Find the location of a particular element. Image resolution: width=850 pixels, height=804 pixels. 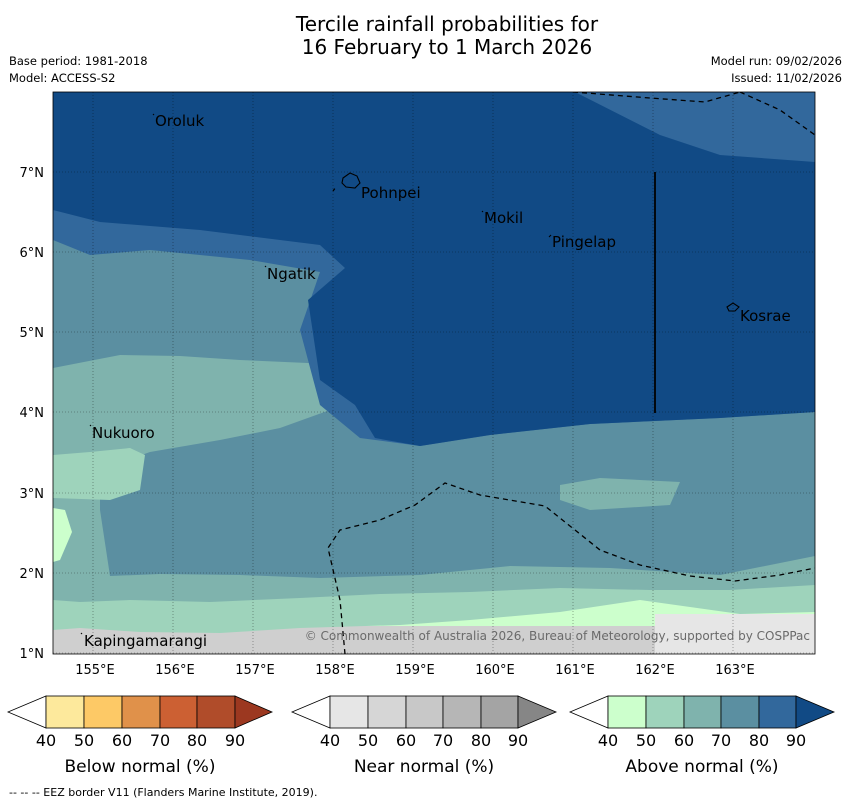

above-normal-title: Above normal (%) is located at coordinates (701, 767).